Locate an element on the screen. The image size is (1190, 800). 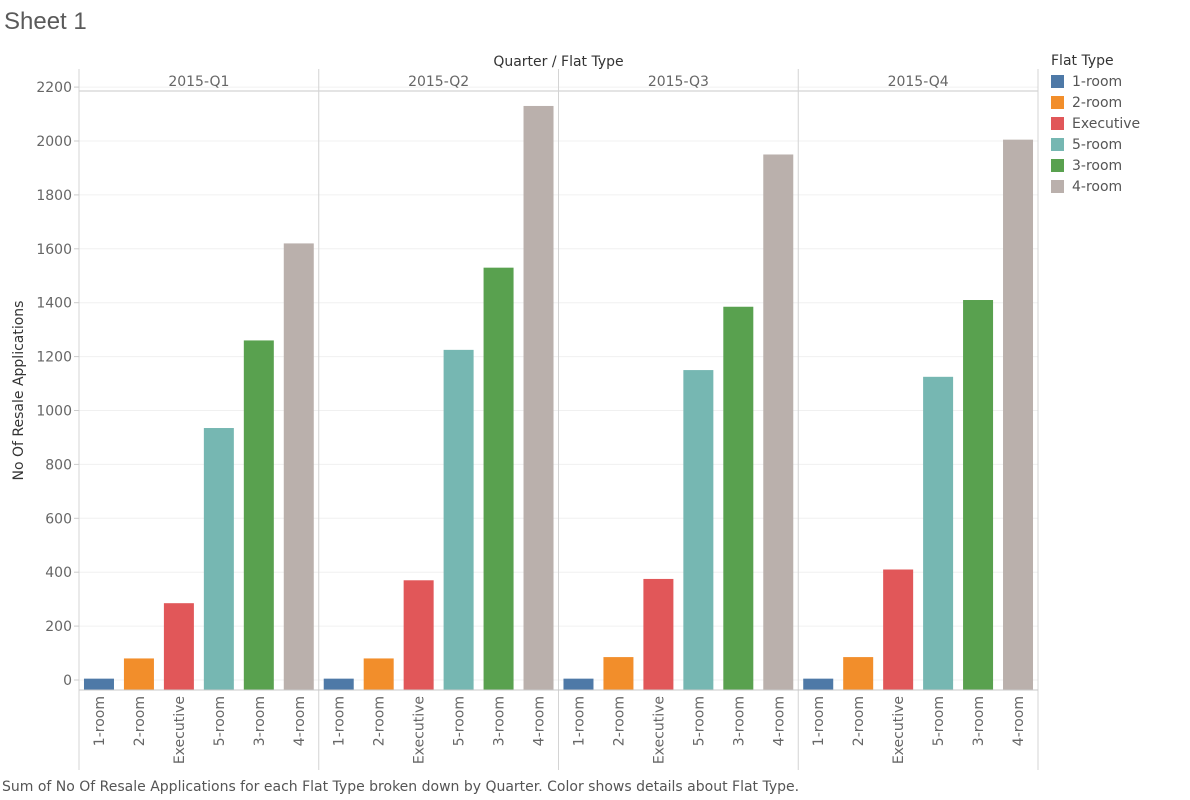
legend-item: 5-room is located at coordinates (1095, 144).